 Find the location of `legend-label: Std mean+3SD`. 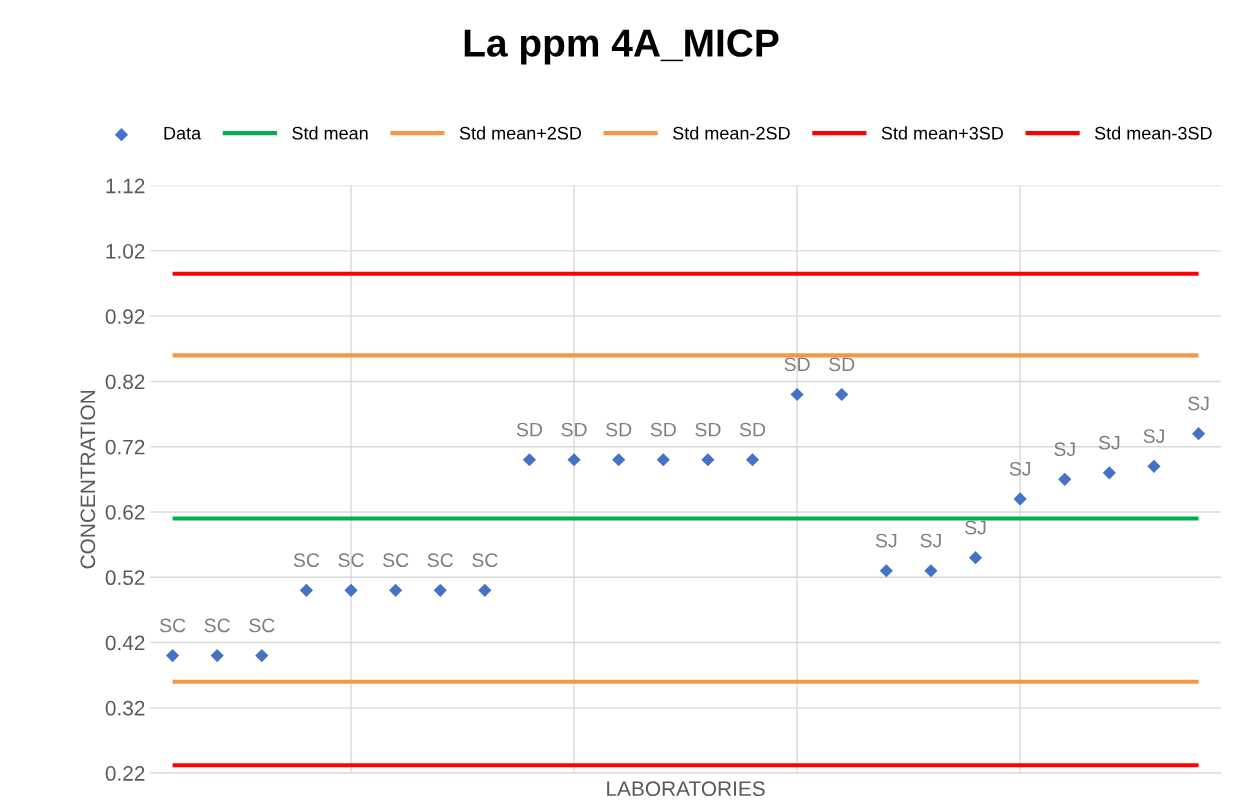

legend-label: Std mean+3SD is located at coordinates (942, 133).